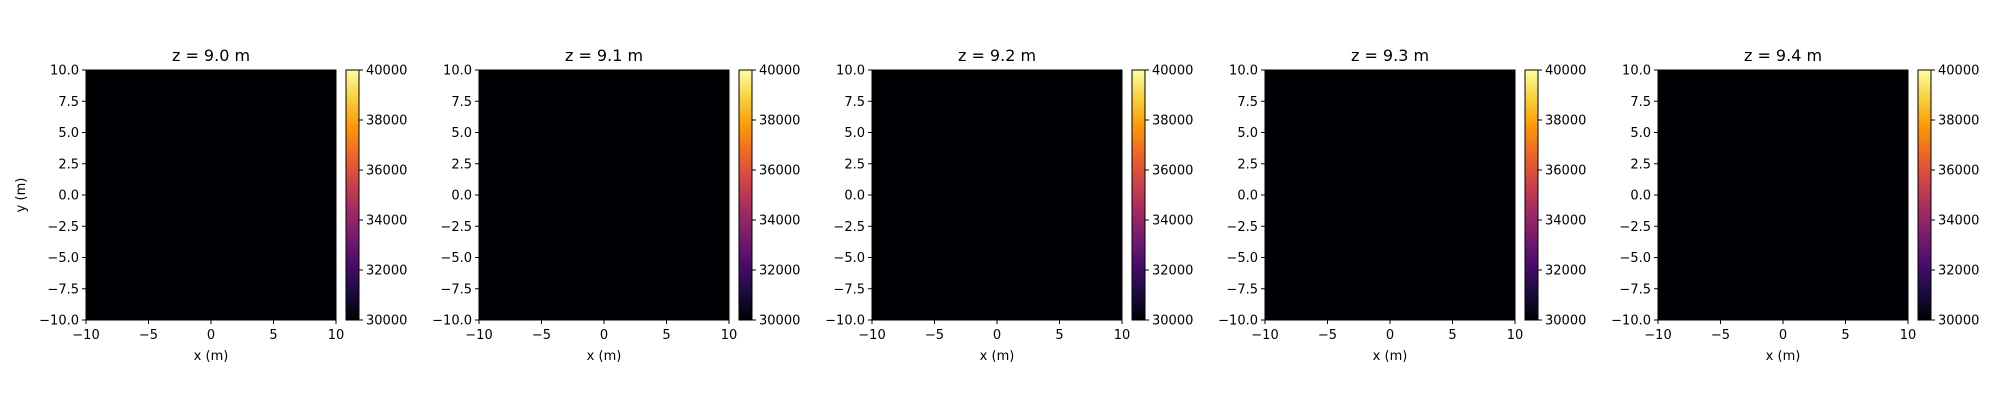  What do you see at coordinates (1390, 55) in the screenshot?
I see `panel-title: z = 9.3 m` at bounding box center [1390, 55].